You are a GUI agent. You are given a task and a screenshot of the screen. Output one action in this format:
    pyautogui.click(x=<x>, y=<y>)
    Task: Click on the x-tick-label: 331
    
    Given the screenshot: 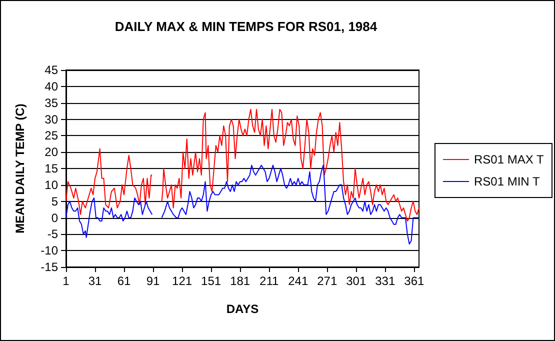 What is the action you would take?
    pyautogui.click(x=385, y=281)
    